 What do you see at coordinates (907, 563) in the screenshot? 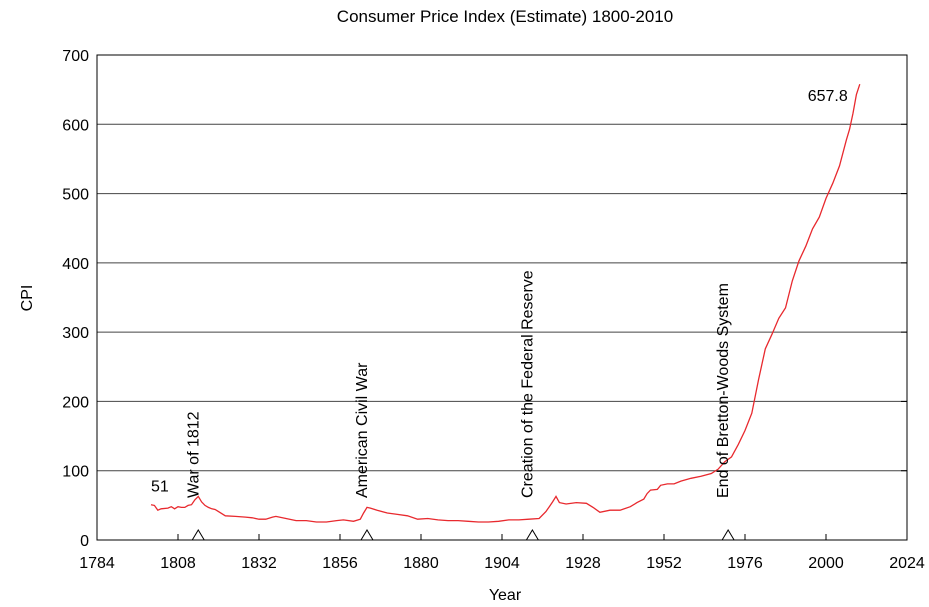
I see `x-tick-label: 2024` at bounding box center [907, 563].